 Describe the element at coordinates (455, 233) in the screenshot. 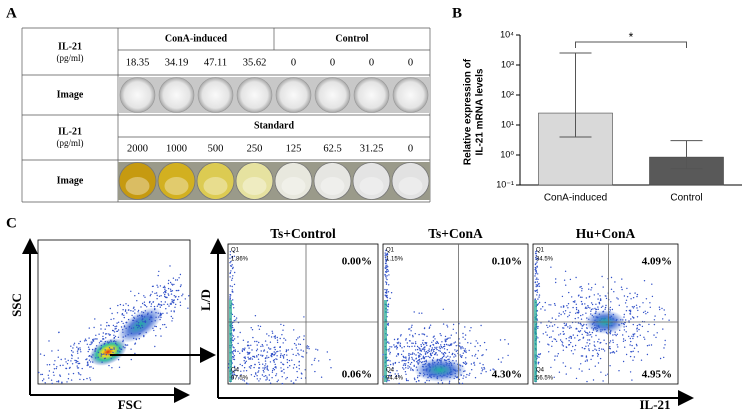

I see `plot-title: Ts+ConA` at that location.